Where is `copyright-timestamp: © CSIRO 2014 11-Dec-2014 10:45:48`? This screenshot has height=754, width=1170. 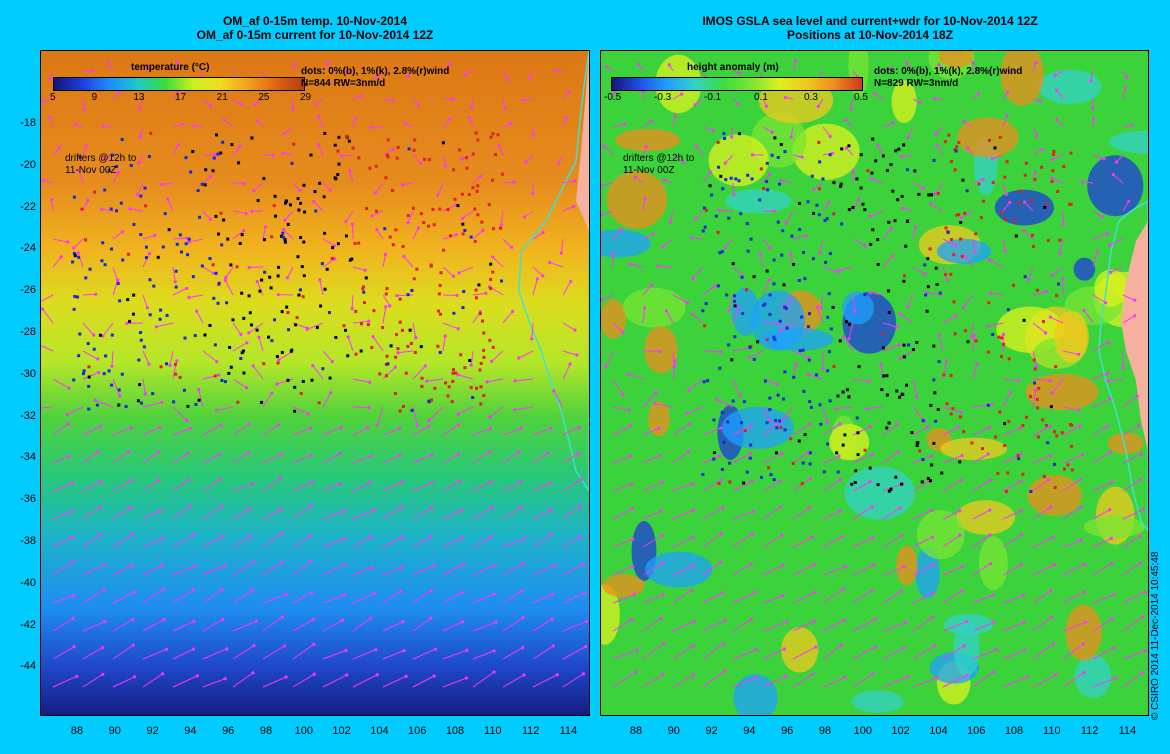 copyright-timestamp: © CSIRO 2014 11-Dec-2014 10:45:48 is located at coordinates (1155, 635).